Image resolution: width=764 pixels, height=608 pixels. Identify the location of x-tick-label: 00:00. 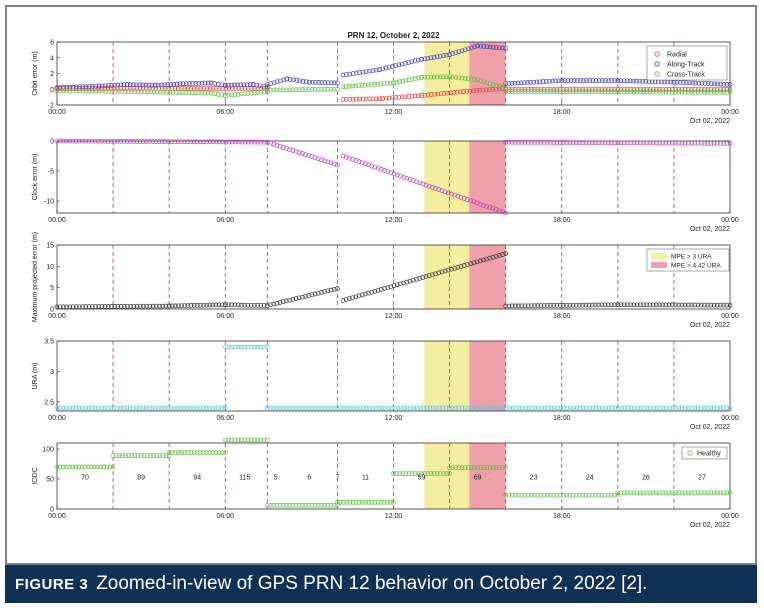
(57, 516).